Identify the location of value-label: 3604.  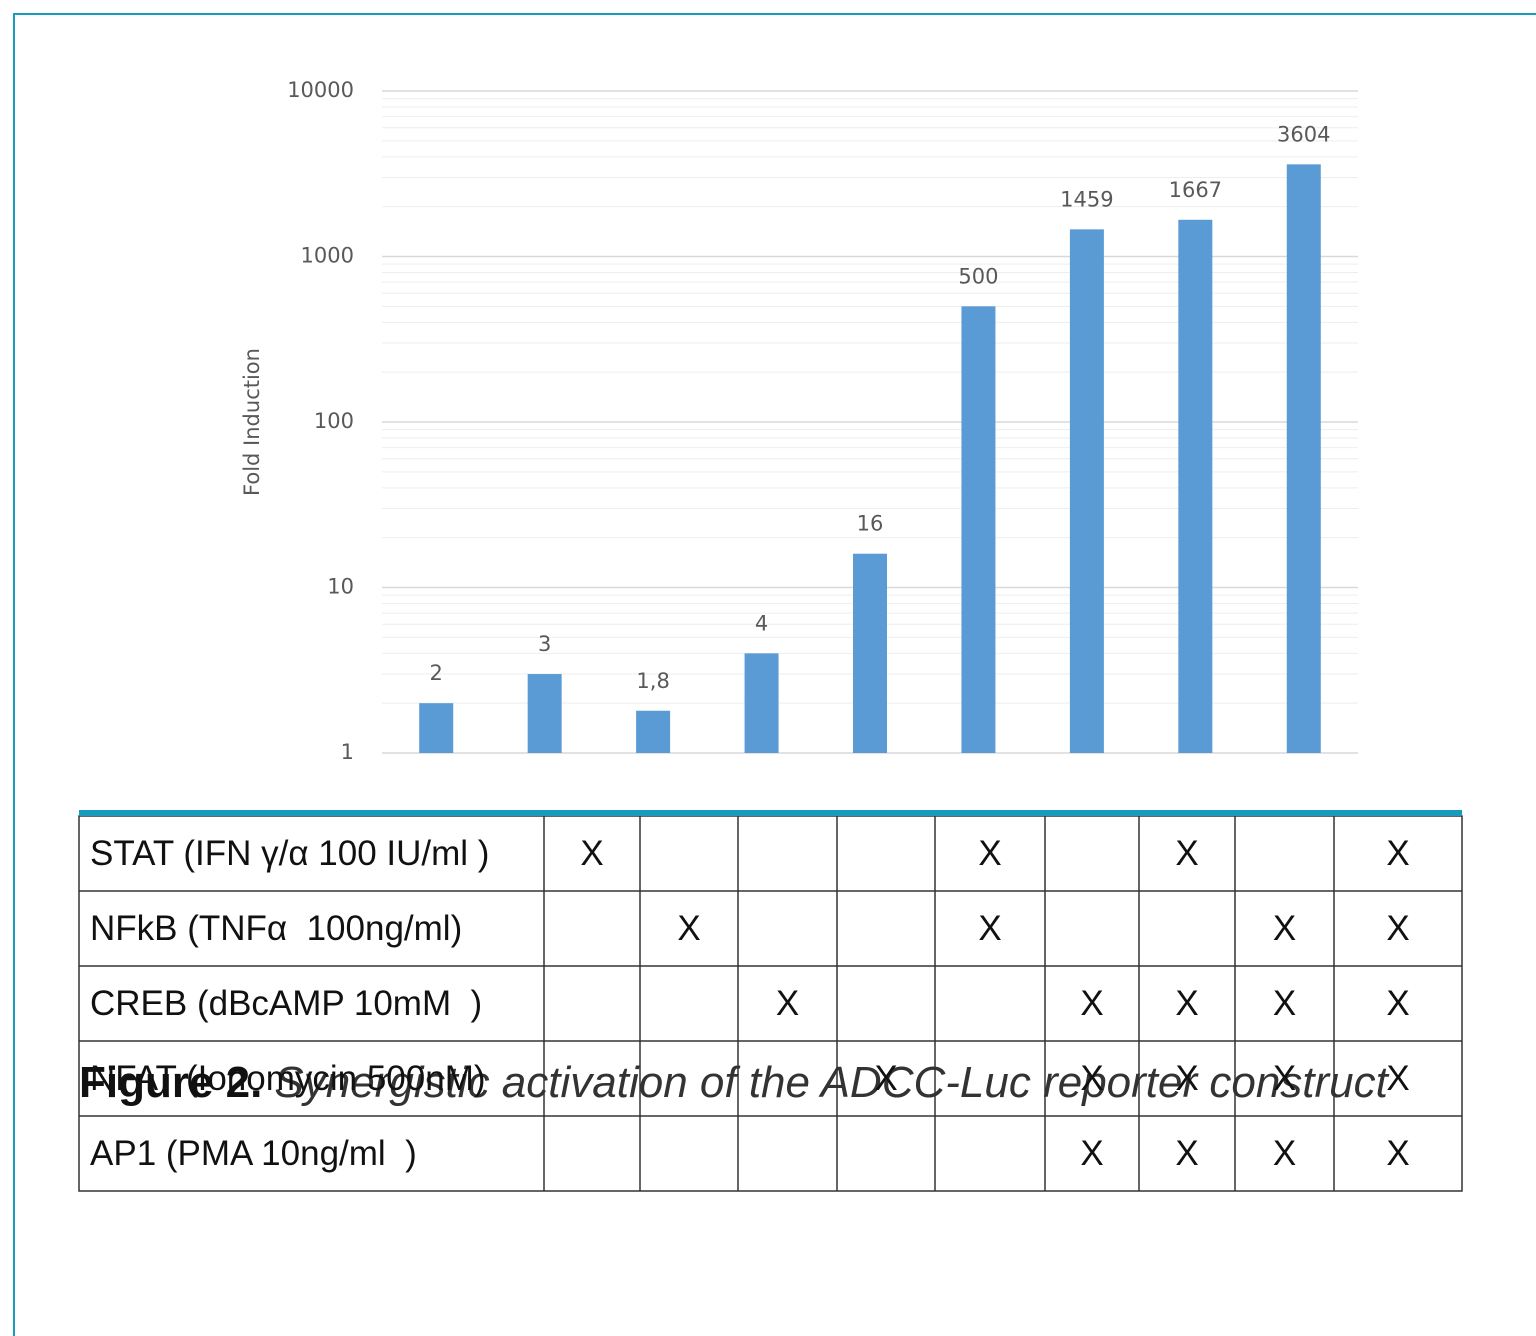
(1303, 134).